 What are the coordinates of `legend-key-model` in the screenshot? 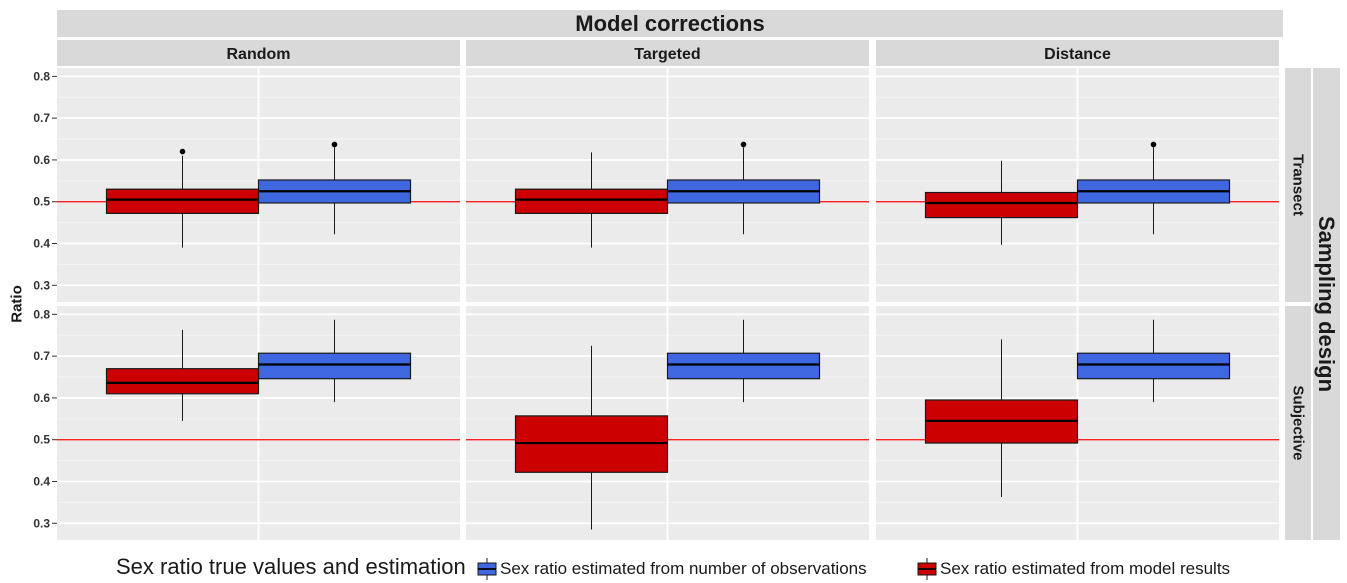 It's located at (927, 569).